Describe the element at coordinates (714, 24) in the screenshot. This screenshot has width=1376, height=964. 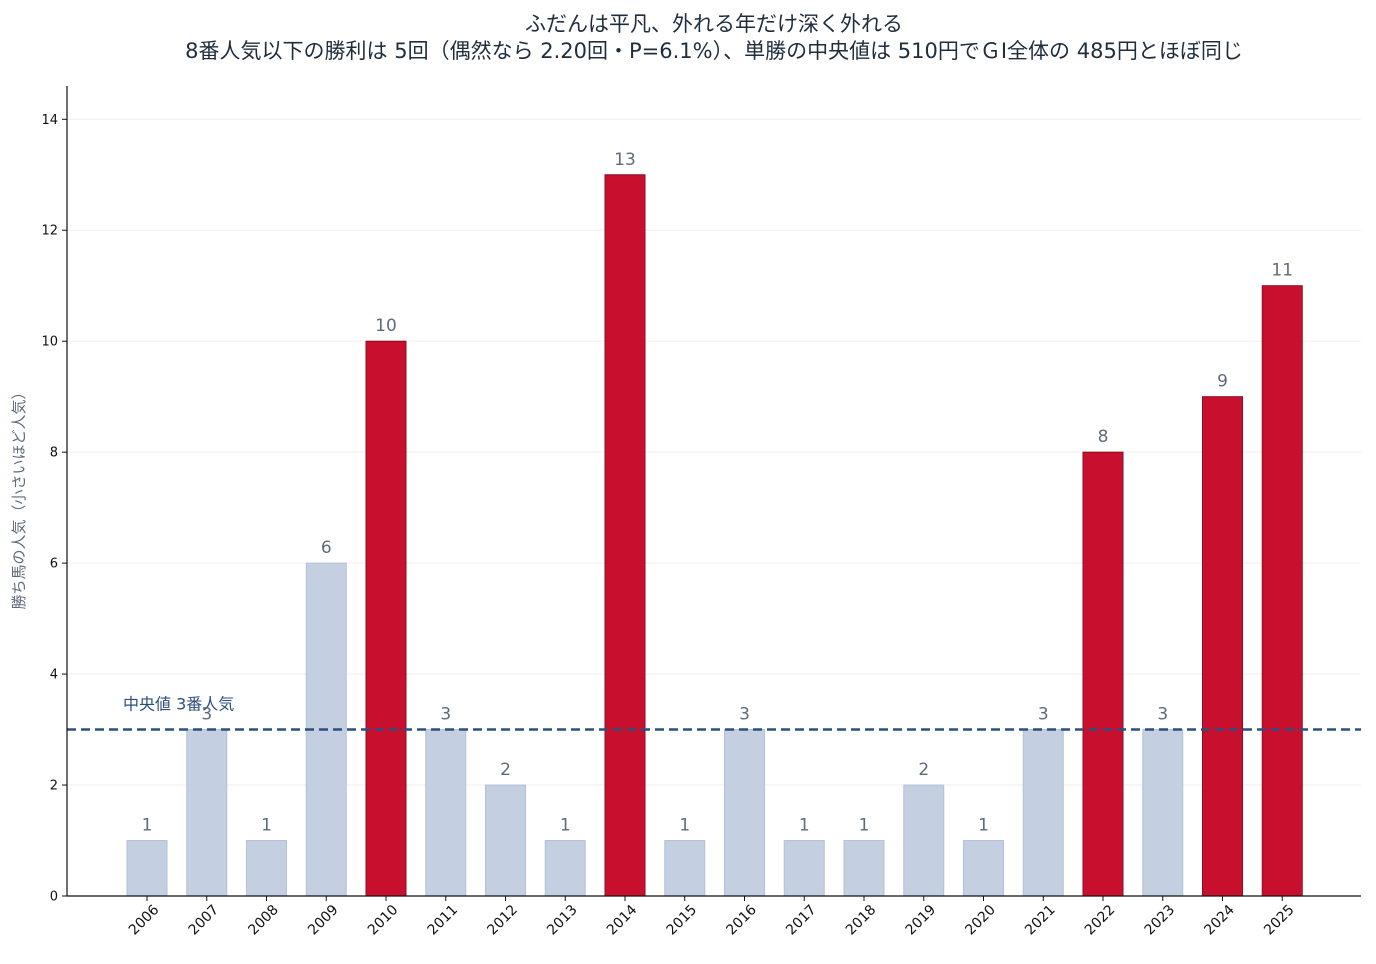
I see `chart-title: ふだんは平凡、外れる年だけ深く外れる` at that location.